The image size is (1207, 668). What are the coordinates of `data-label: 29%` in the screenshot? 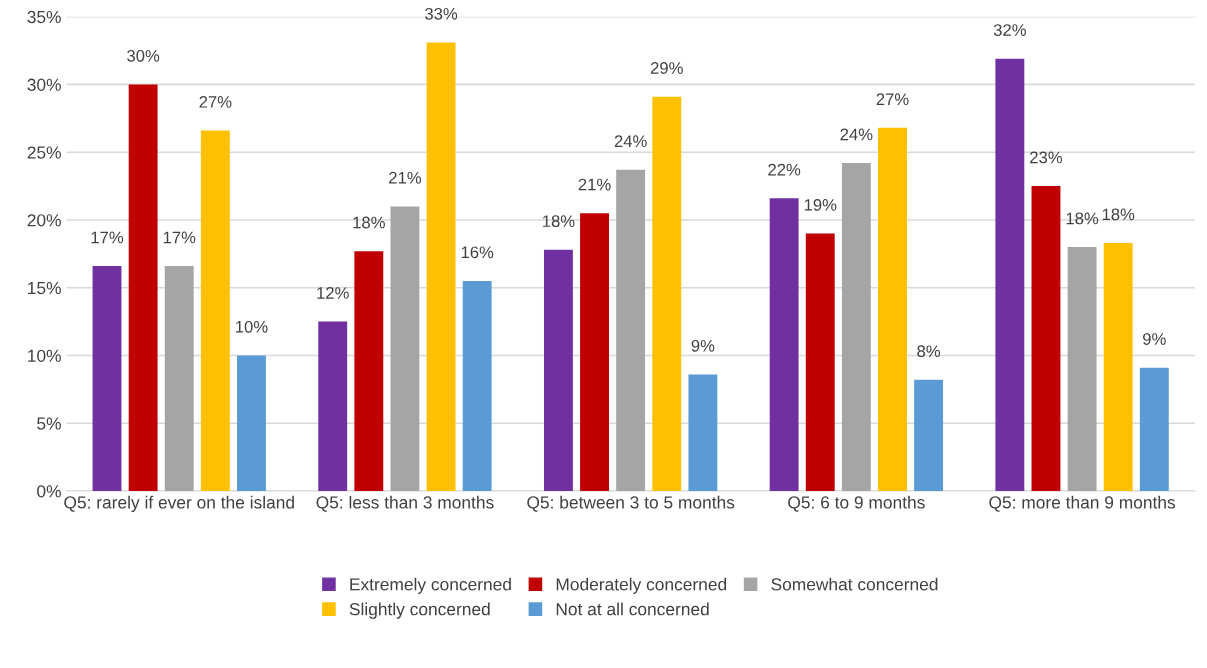 It's located at (666, 68).